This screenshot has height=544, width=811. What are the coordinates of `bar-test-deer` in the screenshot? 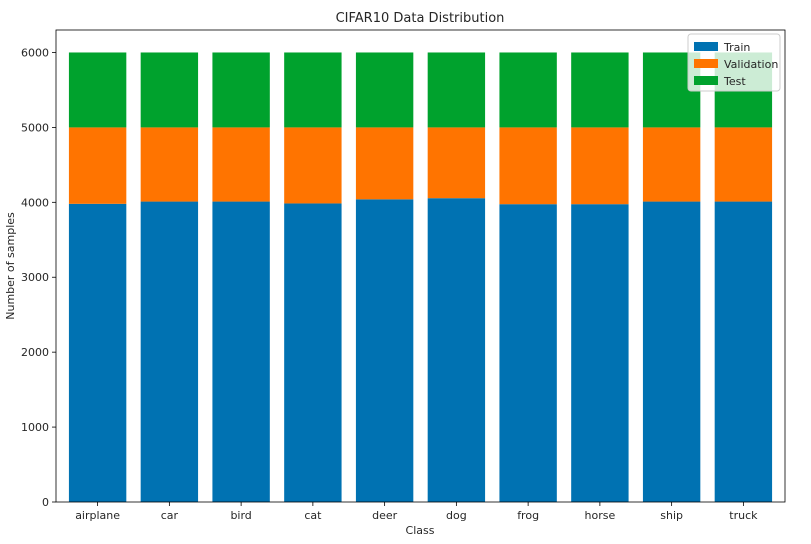 It's located at (384, 90).